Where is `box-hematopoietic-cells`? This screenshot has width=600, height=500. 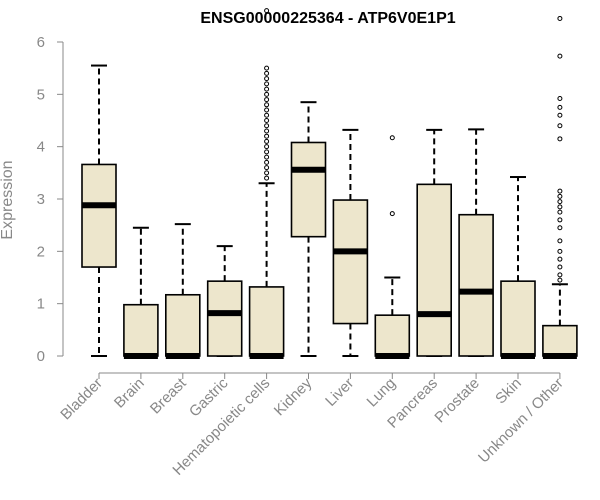
box-hematopoietic-cells is located at coordinates (266, 183).